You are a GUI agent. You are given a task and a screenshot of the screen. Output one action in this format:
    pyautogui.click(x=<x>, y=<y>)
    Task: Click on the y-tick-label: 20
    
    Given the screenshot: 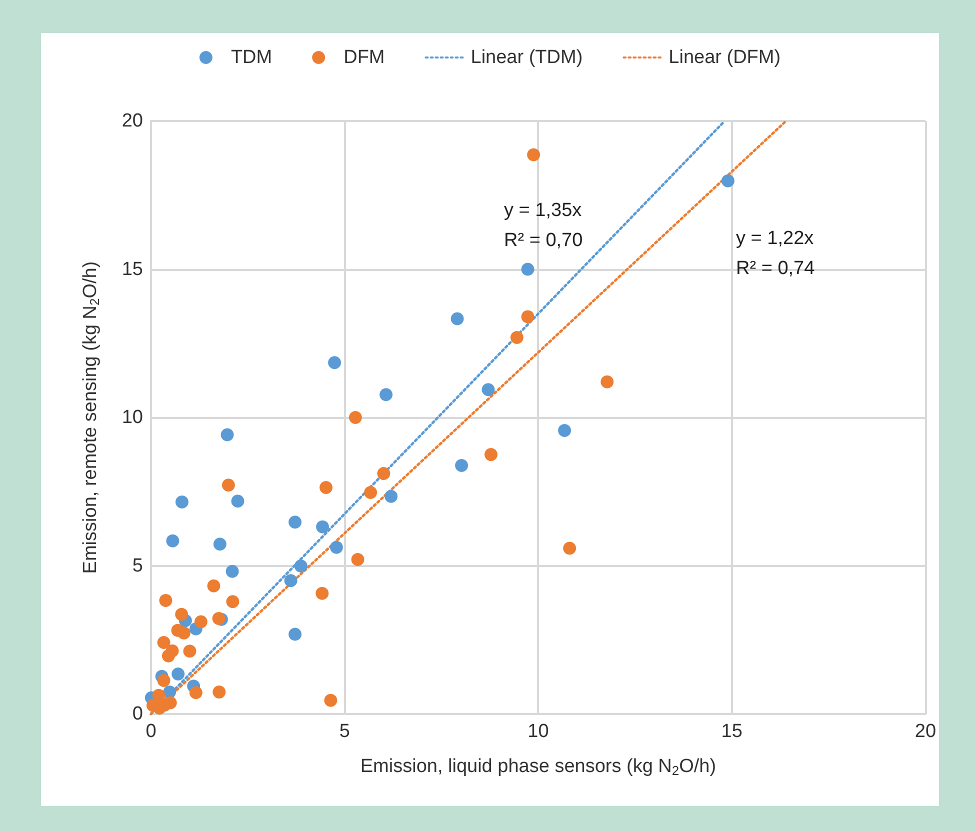 What is the action you would take?
    pyautogui.click(x=132, y=121)
    